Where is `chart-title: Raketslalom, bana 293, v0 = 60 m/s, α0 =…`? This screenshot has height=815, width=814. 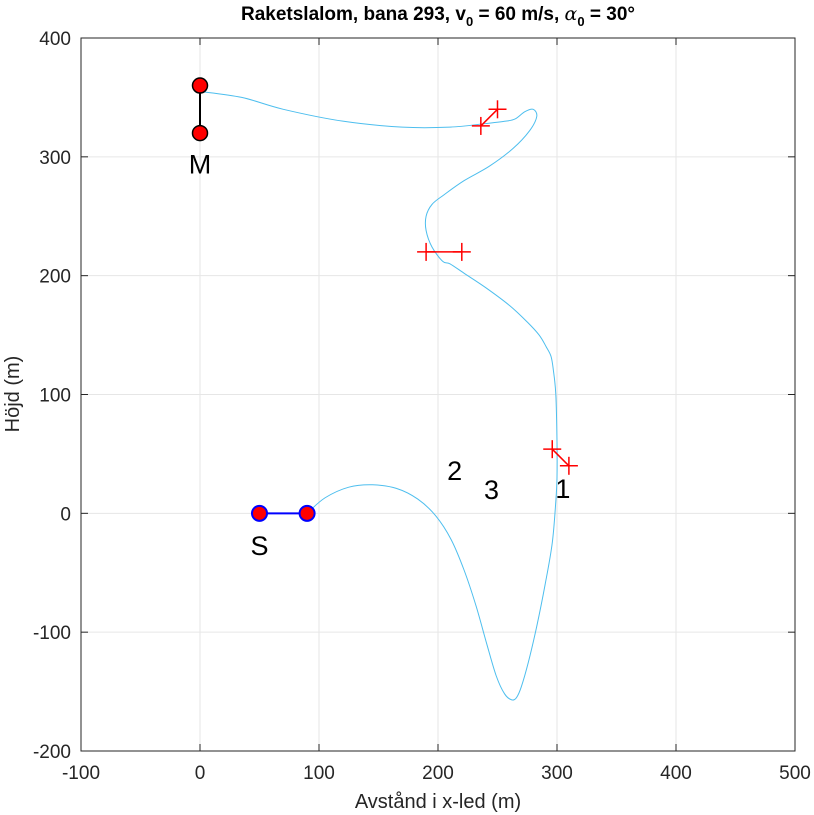
chart-title: Raketslalom, bana 293, v0 = 60 m/s, α0 =… is located at coordinates (438, 16).